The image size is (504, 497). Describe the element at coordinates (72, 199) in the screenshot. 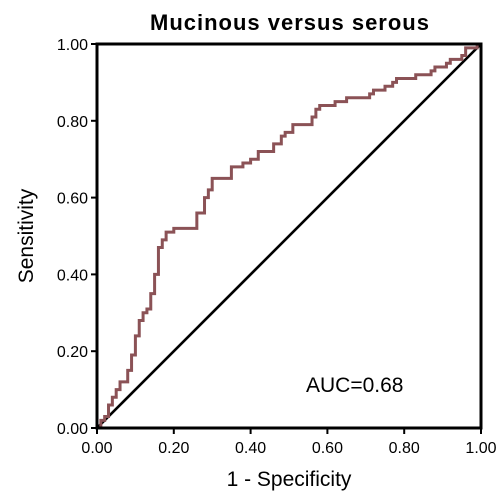

I see `y-tick-label: 0.60` at that location.